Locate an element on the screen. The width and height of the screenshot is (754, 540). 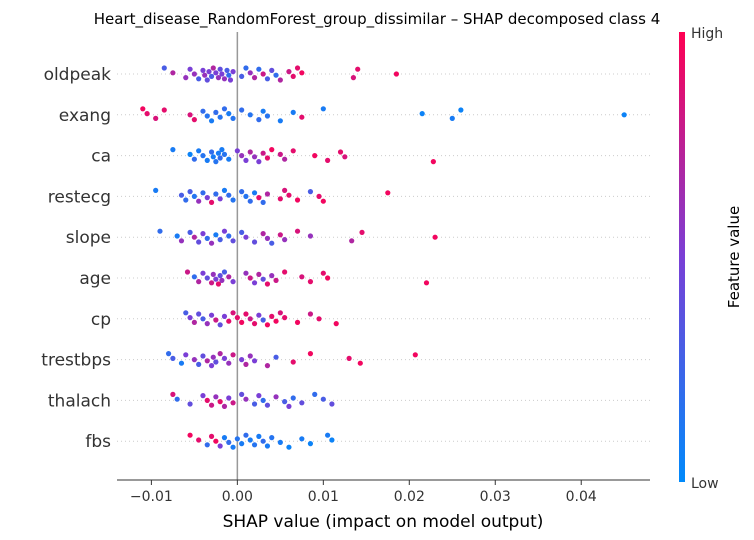
x-tick-label: 0.03 is located at coordinates (495, 497).